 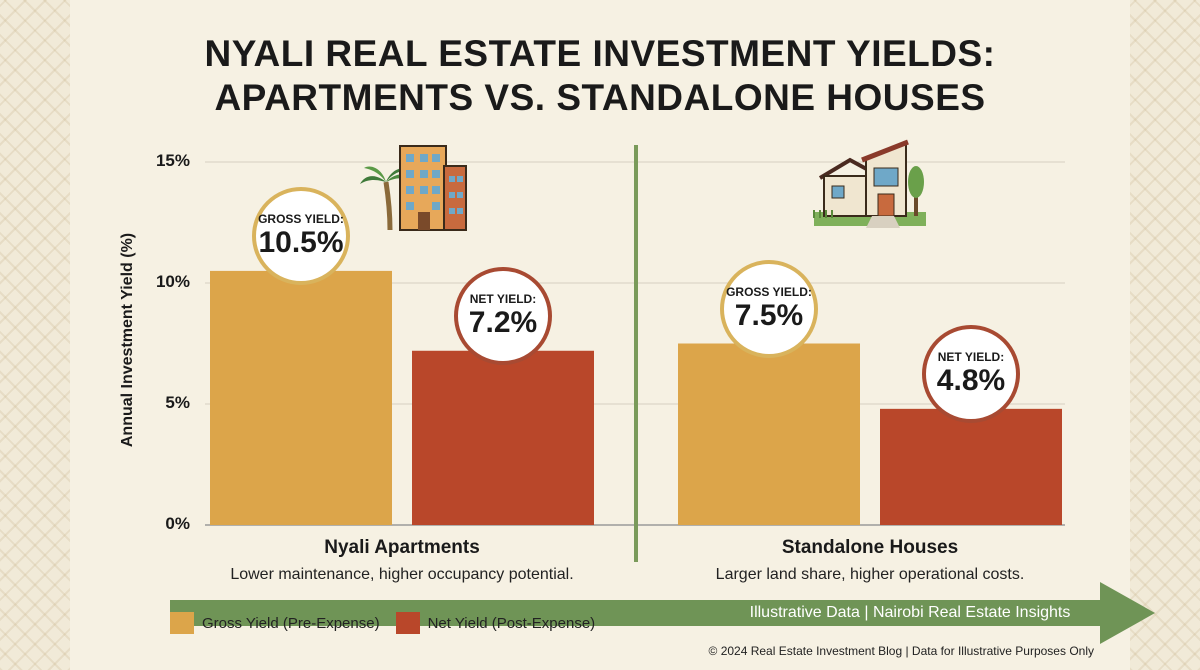 What do you see at coordinates (127, 340) in the screenshot?
I see `y-axis-label: Annual Investment Yield (%)` at bounding box center [127, 340].